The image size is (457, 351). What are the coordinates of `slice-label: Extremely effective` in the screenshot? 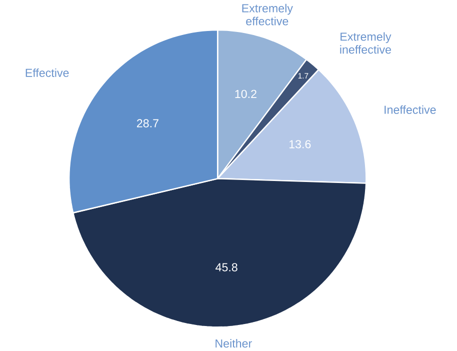 It's located at (267, 15).